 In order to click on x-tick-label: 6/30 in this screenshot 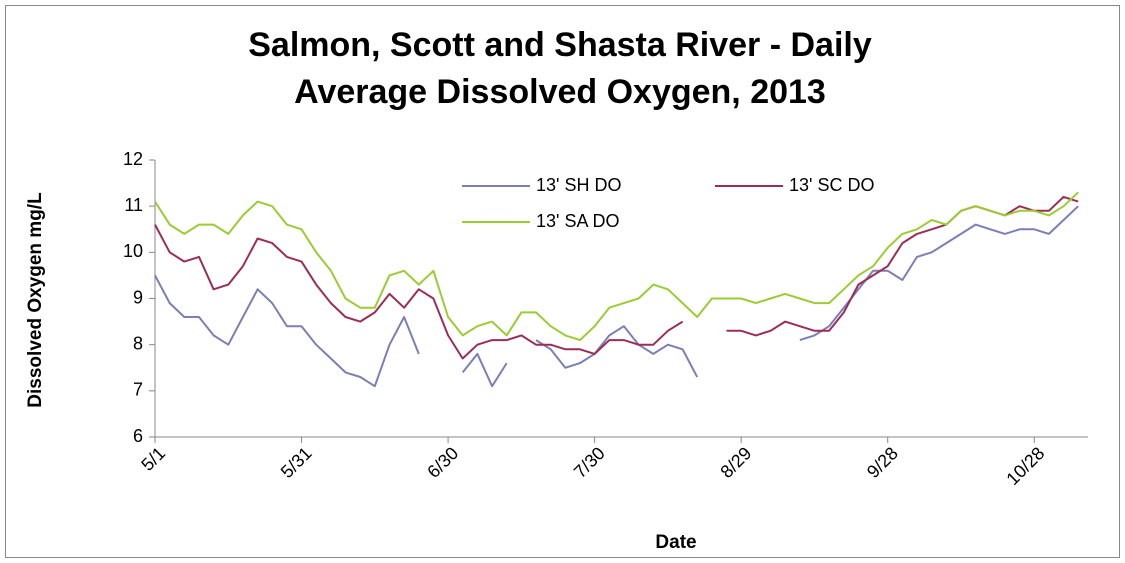, I will do `click(442, 462)`.